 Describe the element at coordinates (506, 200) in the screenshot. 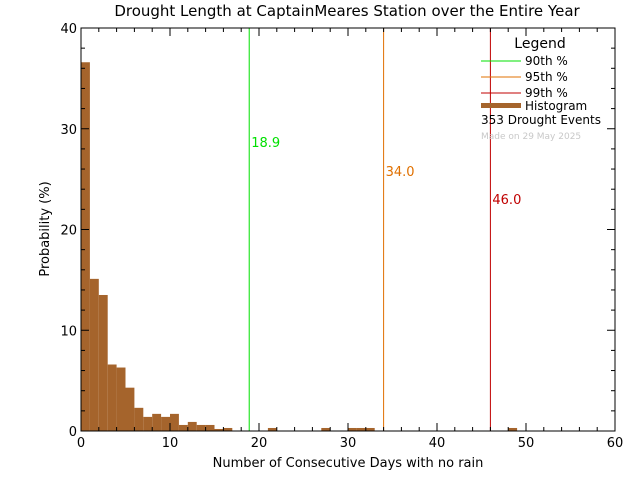

I see `percentile-value-label: 46.0` at that location.